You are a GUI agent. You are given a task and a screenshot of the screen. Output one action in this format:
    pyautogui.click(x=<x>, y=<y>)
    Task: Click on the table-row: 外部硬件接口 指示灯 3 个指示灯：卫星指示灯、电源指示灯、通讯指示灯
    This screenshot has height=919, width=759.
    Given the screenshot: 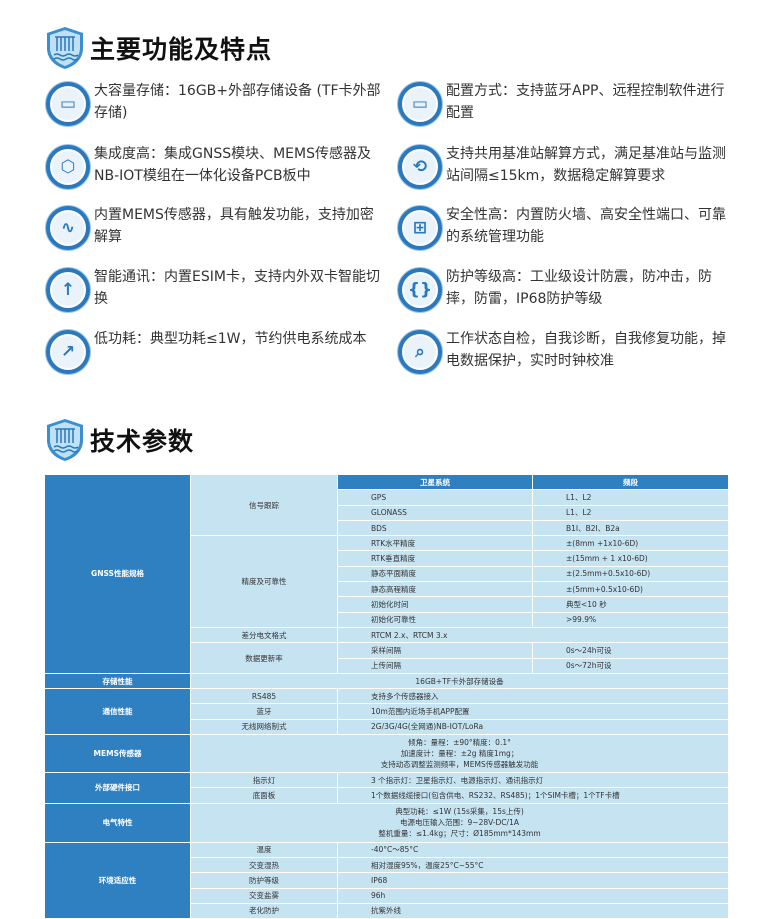 What is the action you would take?
    pyautogui.click(x=386, y=788)
    